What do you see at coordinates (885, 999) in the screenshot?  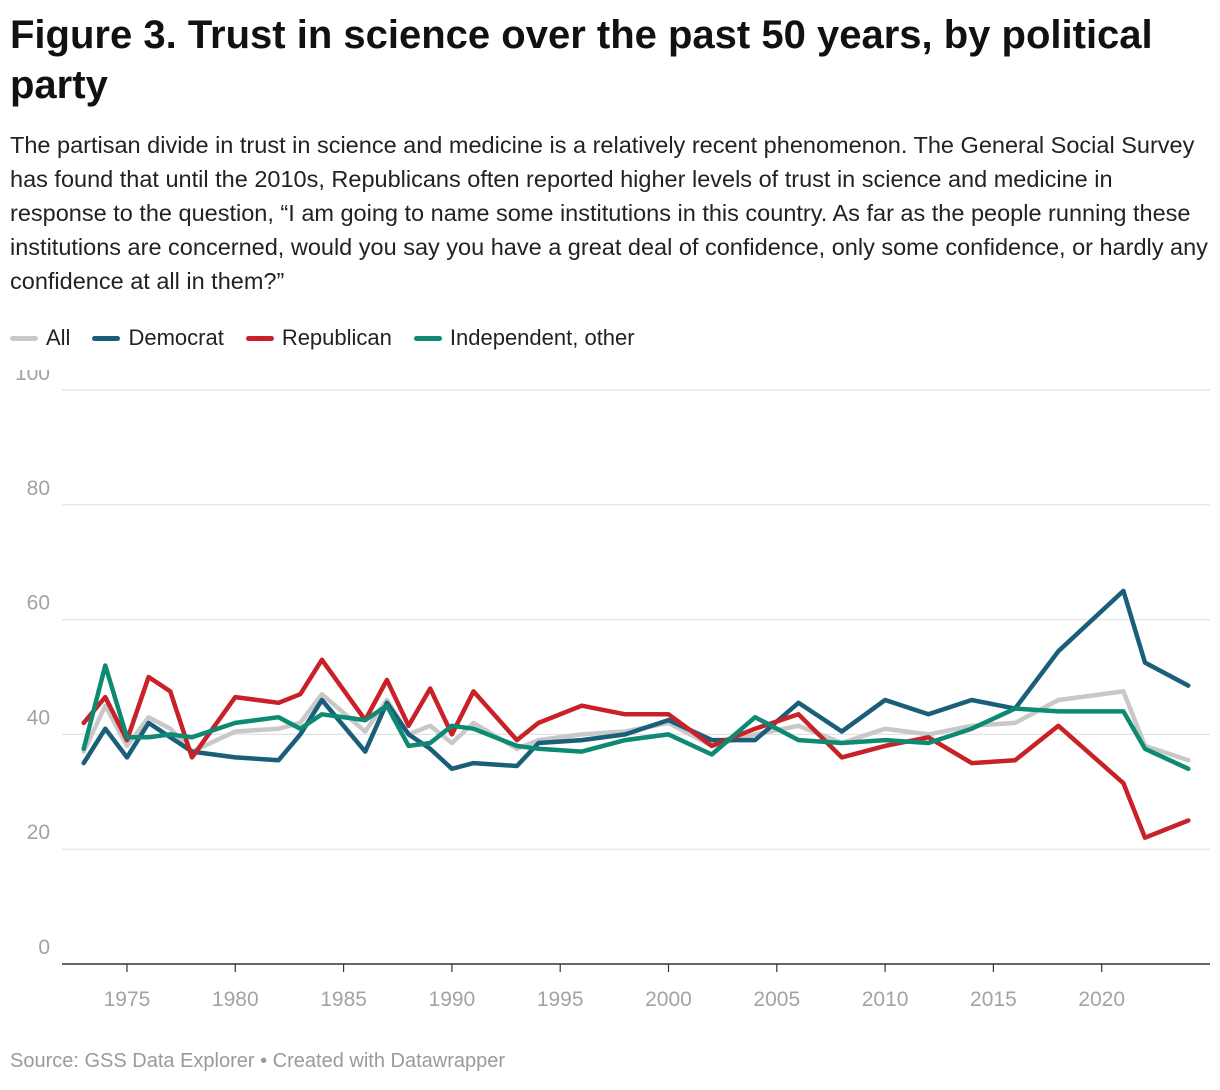 I see `x-tick-label: 2010` at bounding box center [885, 999].